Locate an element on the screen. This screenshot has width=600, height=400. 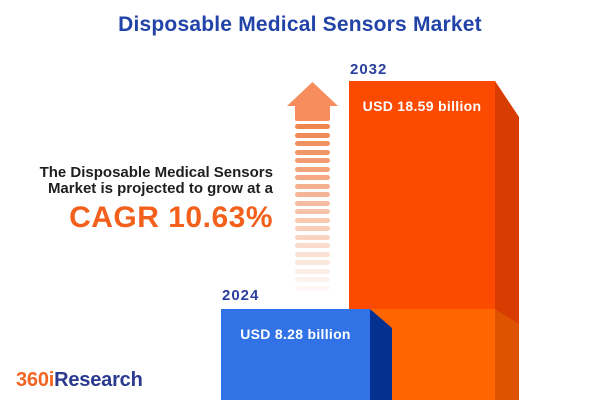
bar-2032-side is located at coordinates (507, 240).